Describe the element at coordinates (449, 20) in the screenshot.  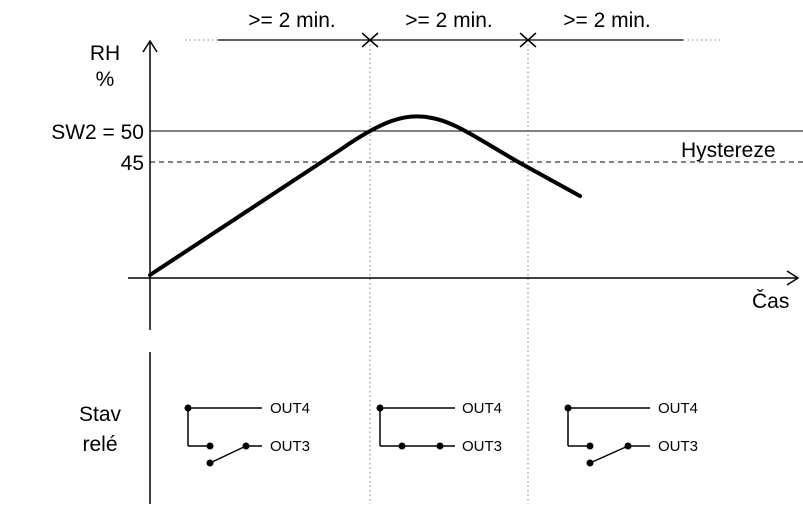
I see `interval-label-2: >= 2 min.` at that location.